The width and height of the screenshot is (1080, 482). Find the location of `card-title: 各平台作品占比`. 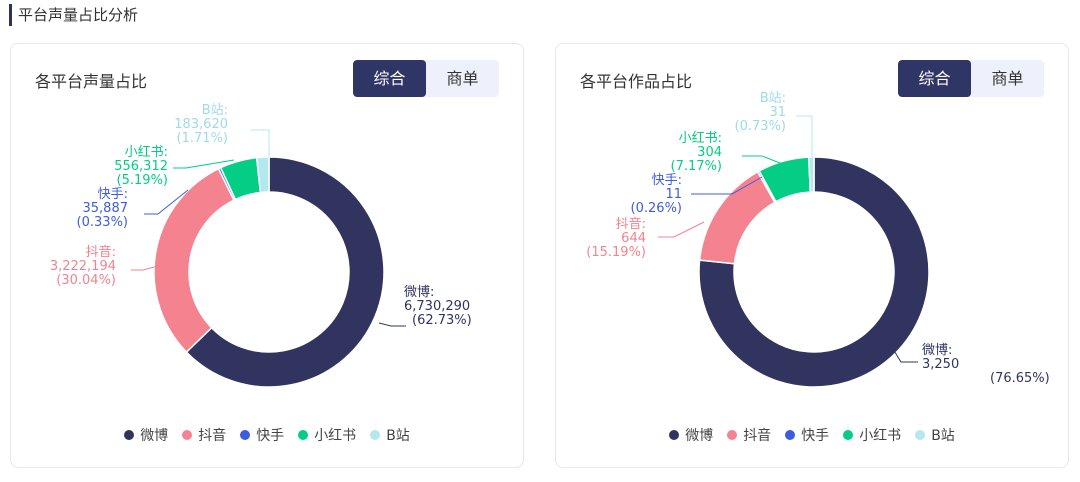

card-title: 各平台作品占比 is located at coordinates (636, 81).